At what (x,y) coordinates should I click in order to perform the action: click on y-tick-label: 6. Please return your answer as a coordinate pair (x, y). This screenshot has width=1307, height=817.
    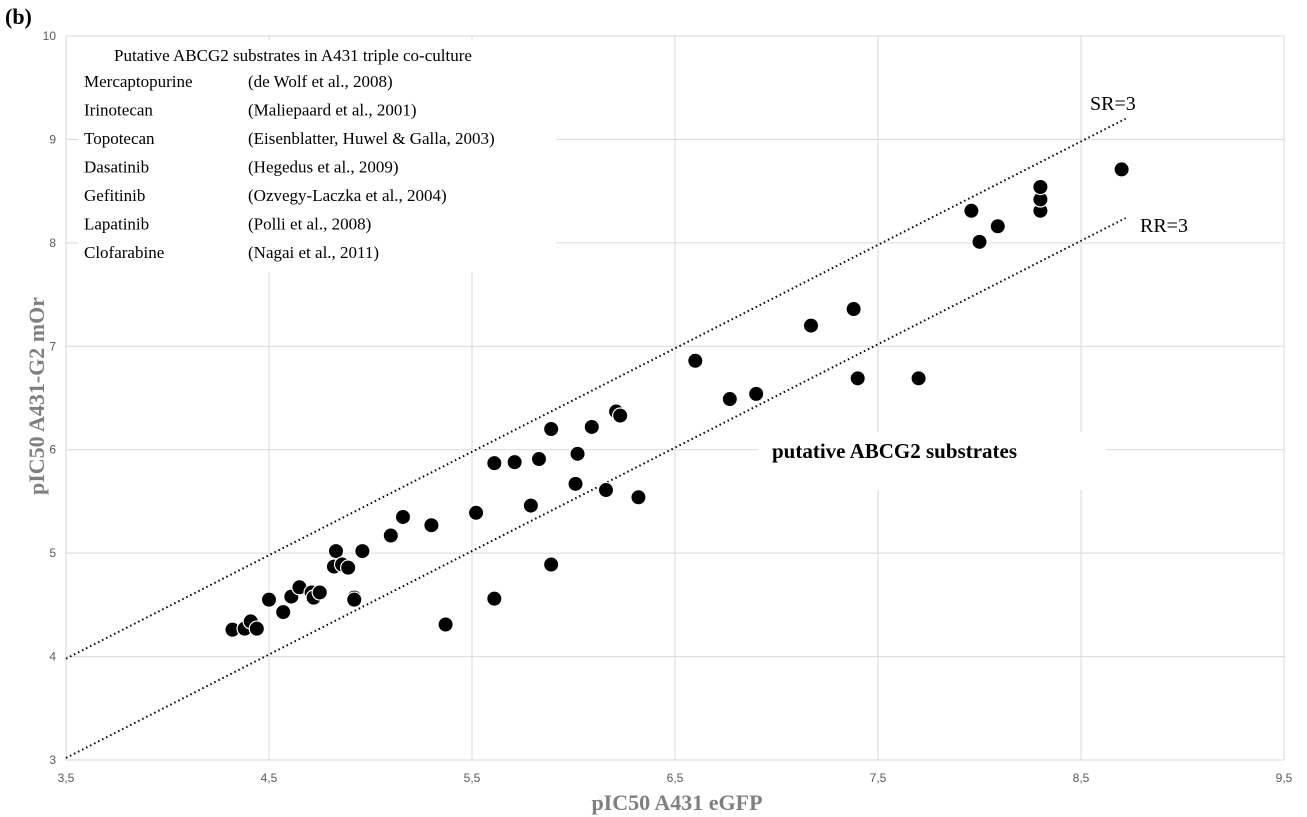
    Looking at the image, I should click on (52, 450).